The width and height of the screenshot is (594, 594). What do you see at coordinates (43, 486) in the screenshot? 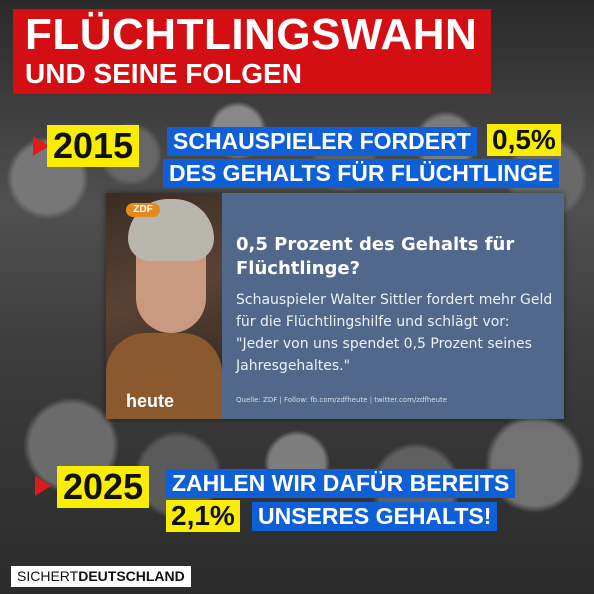
I see `arrow-2025-icon` at bounding box center [43, 486].